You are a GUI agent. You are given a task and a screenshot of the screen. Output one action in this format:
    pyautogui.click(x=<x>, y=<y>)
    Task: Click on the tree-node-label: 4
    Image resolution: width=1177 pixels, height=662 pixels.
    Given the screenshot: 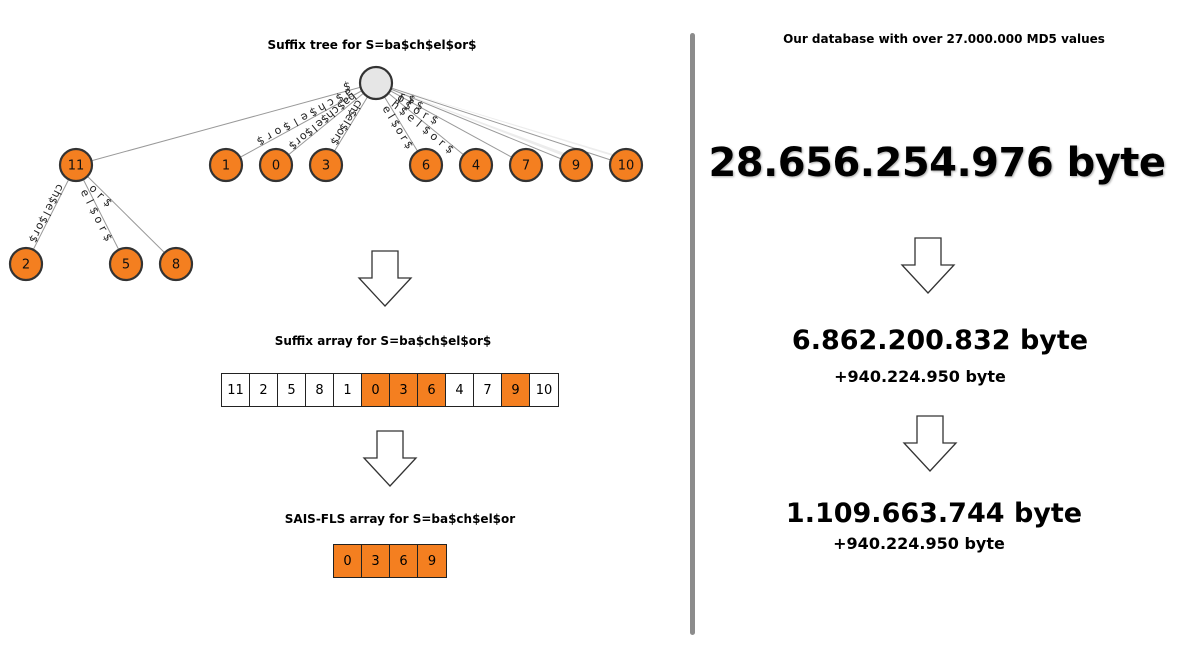 What is the action you would take?
    pyautogui.click(x=476, y=166)
    